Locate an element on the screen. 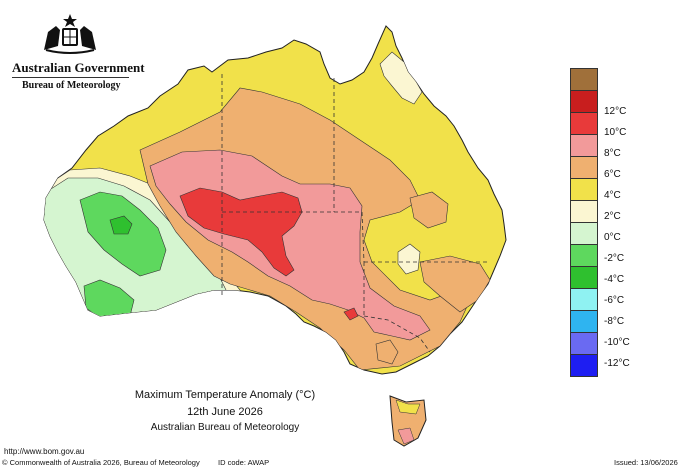  region-0-2-qld is located at coordinates (409, 259).